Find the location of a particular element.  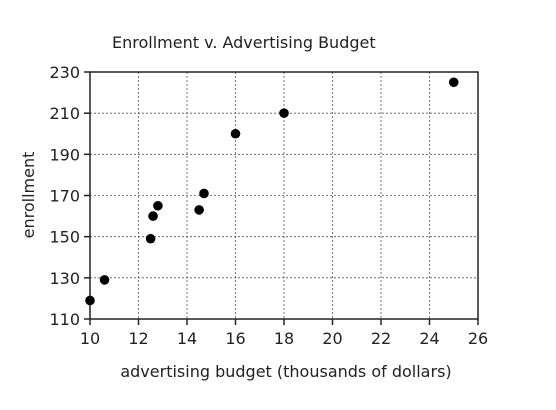

y-axis-tick-labels: 110 130 150 170 190 210 230 is located at coordinates (64, 196).